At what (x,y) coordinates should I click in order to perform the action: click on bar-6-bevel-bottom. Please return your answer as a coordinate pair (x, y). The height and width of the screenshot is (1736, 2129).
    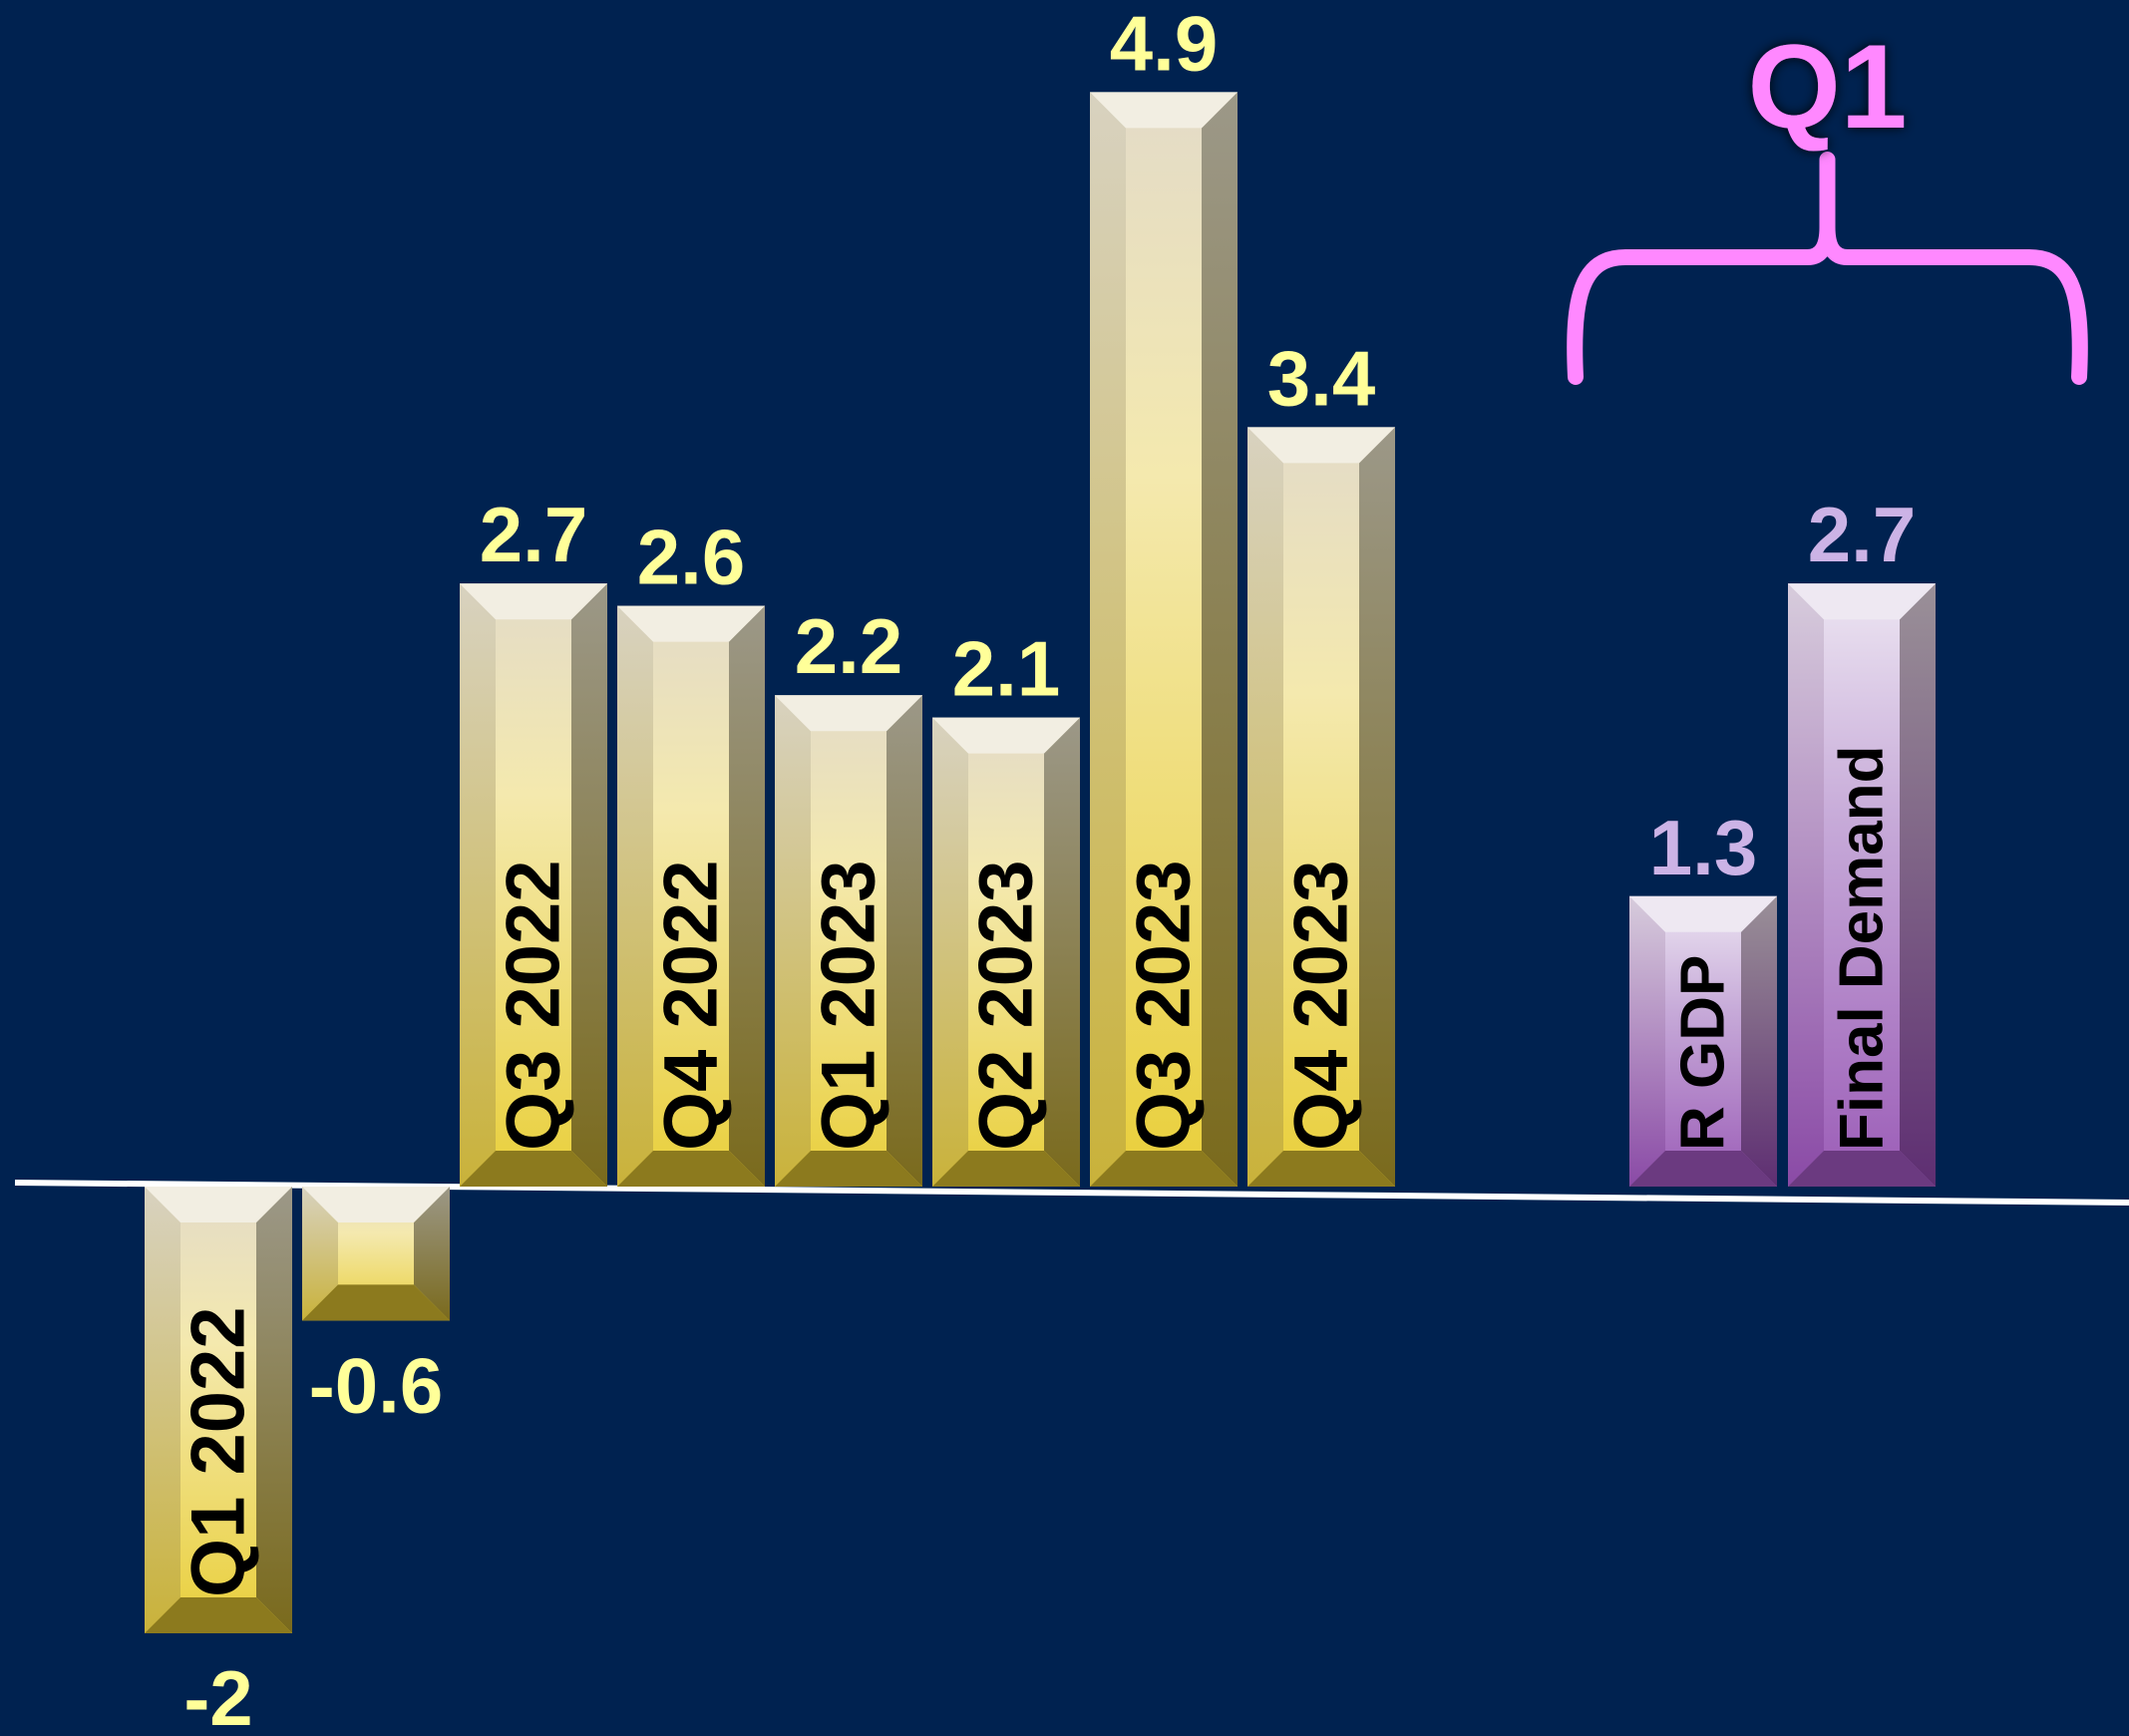
    Looking at the image, I should click on (1164, 1169).